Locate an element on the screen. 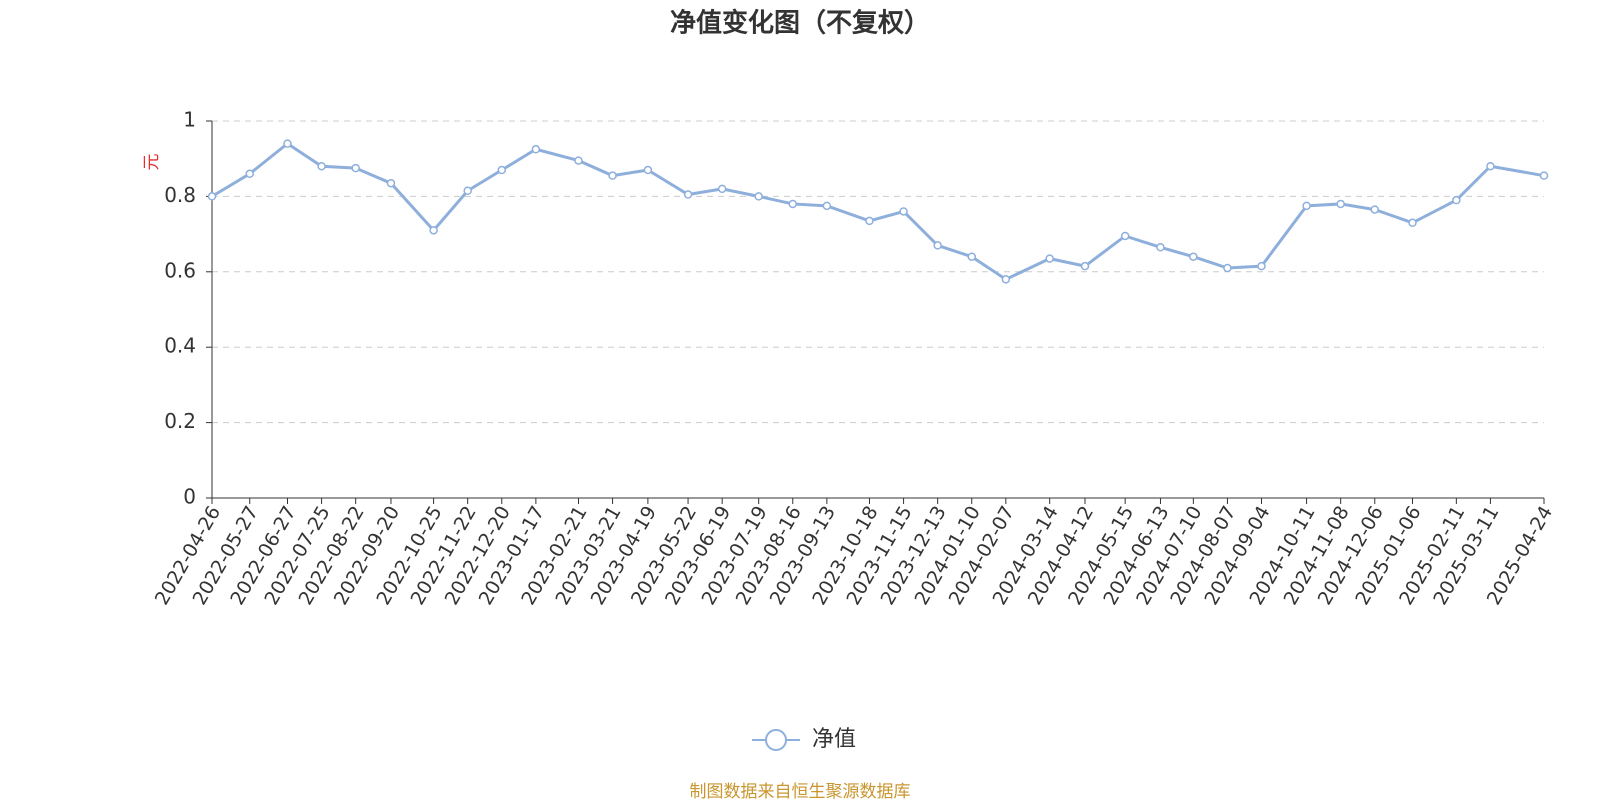  legend-marker is located at coordinates (776, 740).